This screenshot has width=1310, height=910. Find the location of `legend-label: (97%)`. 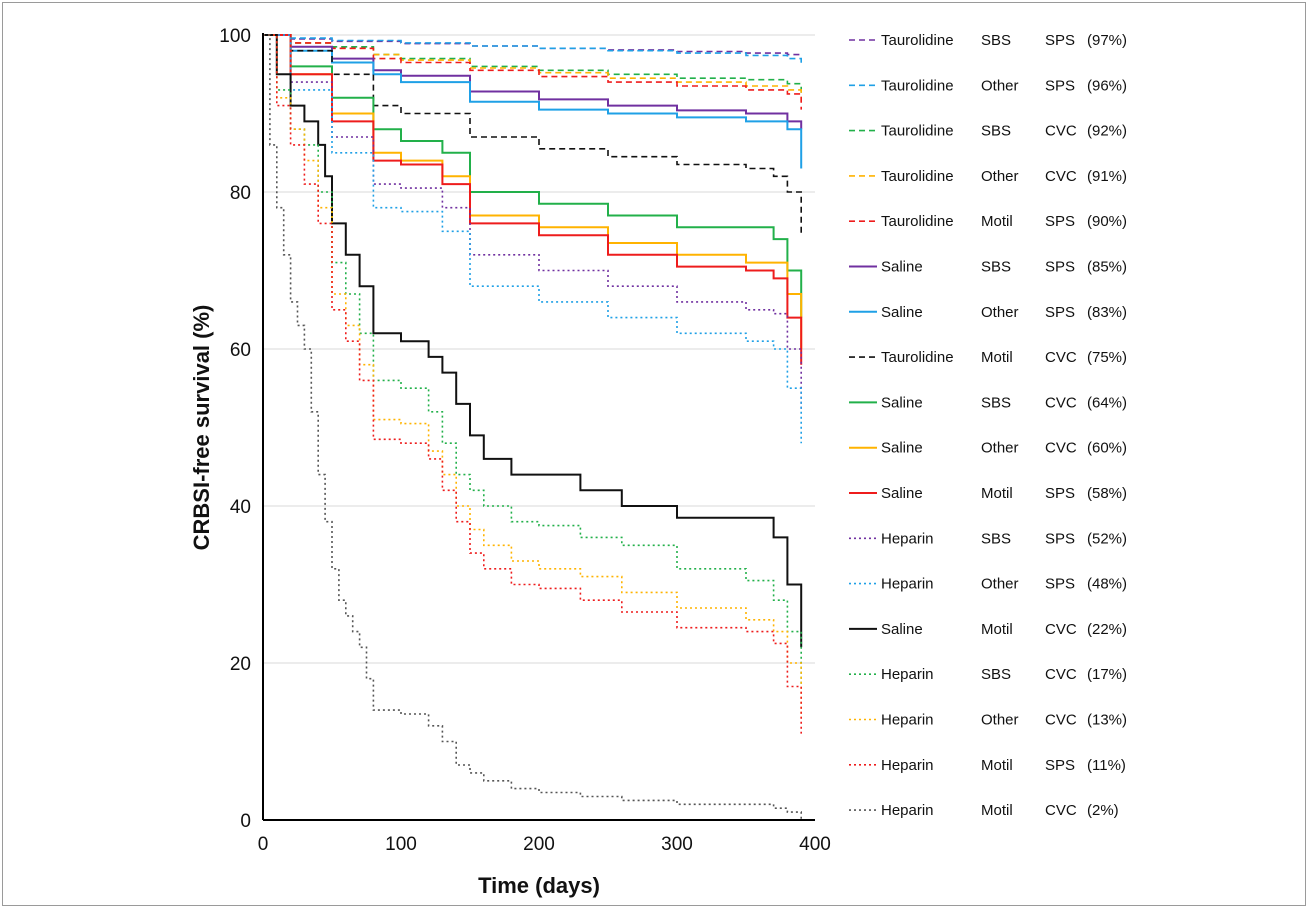

legend-label: (97%) is located at coordinates (1107, 40).